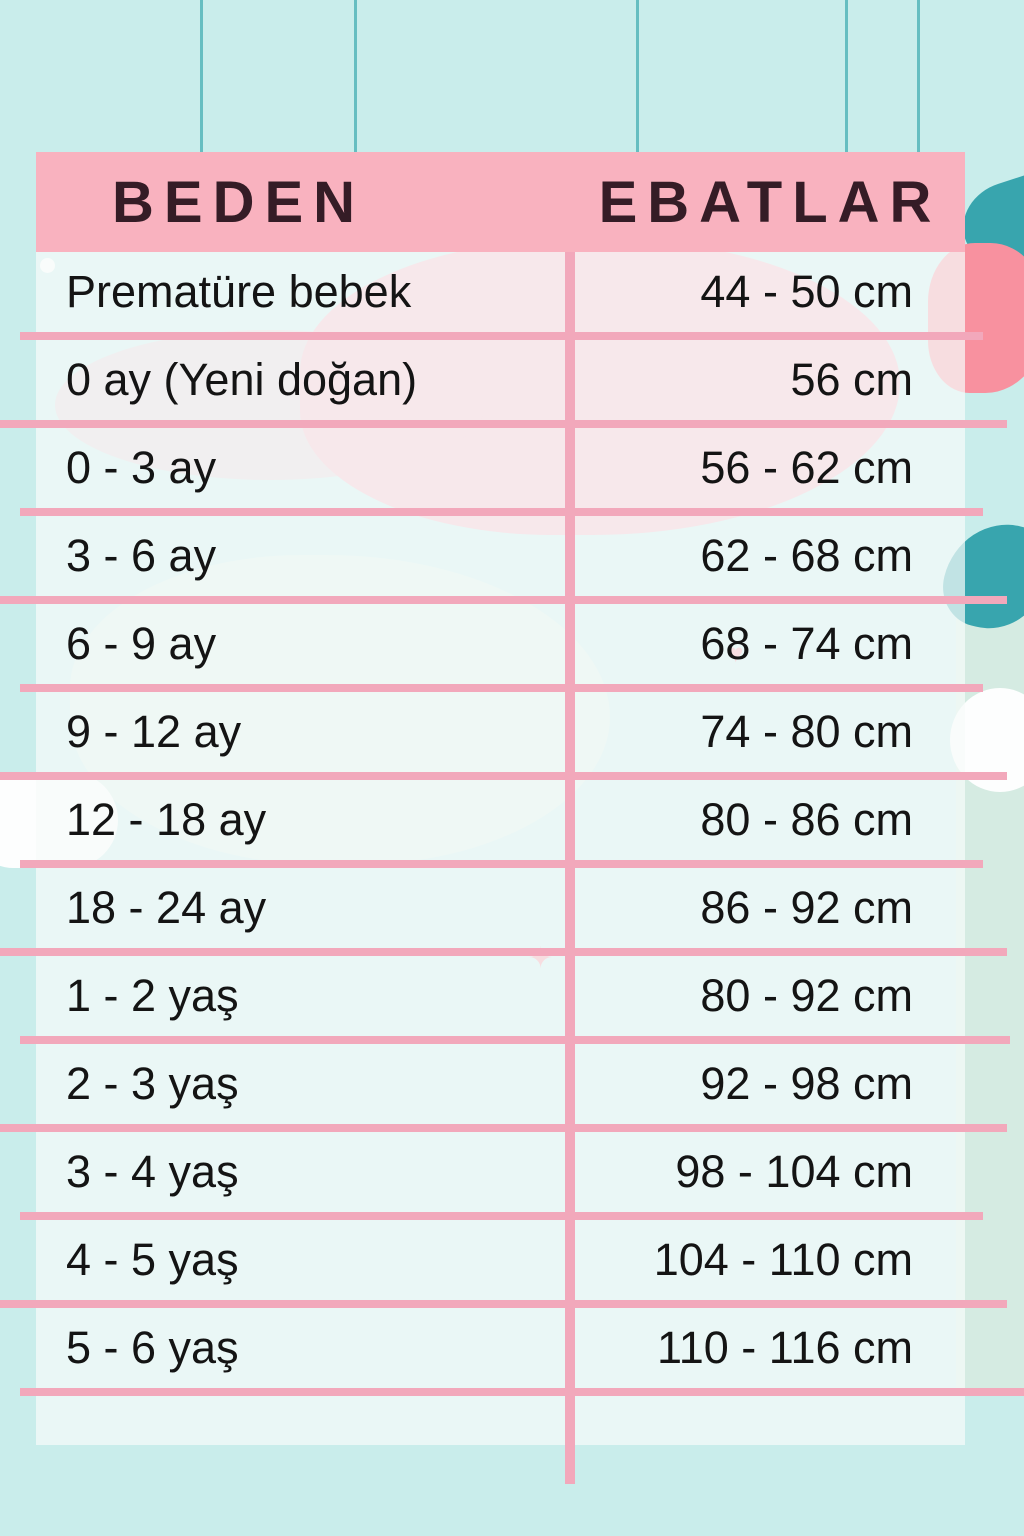 This screenshot has height=1536, width=1024. Describe the element at coordinates (770, 732) in the screenshot. I see `range-cell: 74 - 80 cm` at that location.